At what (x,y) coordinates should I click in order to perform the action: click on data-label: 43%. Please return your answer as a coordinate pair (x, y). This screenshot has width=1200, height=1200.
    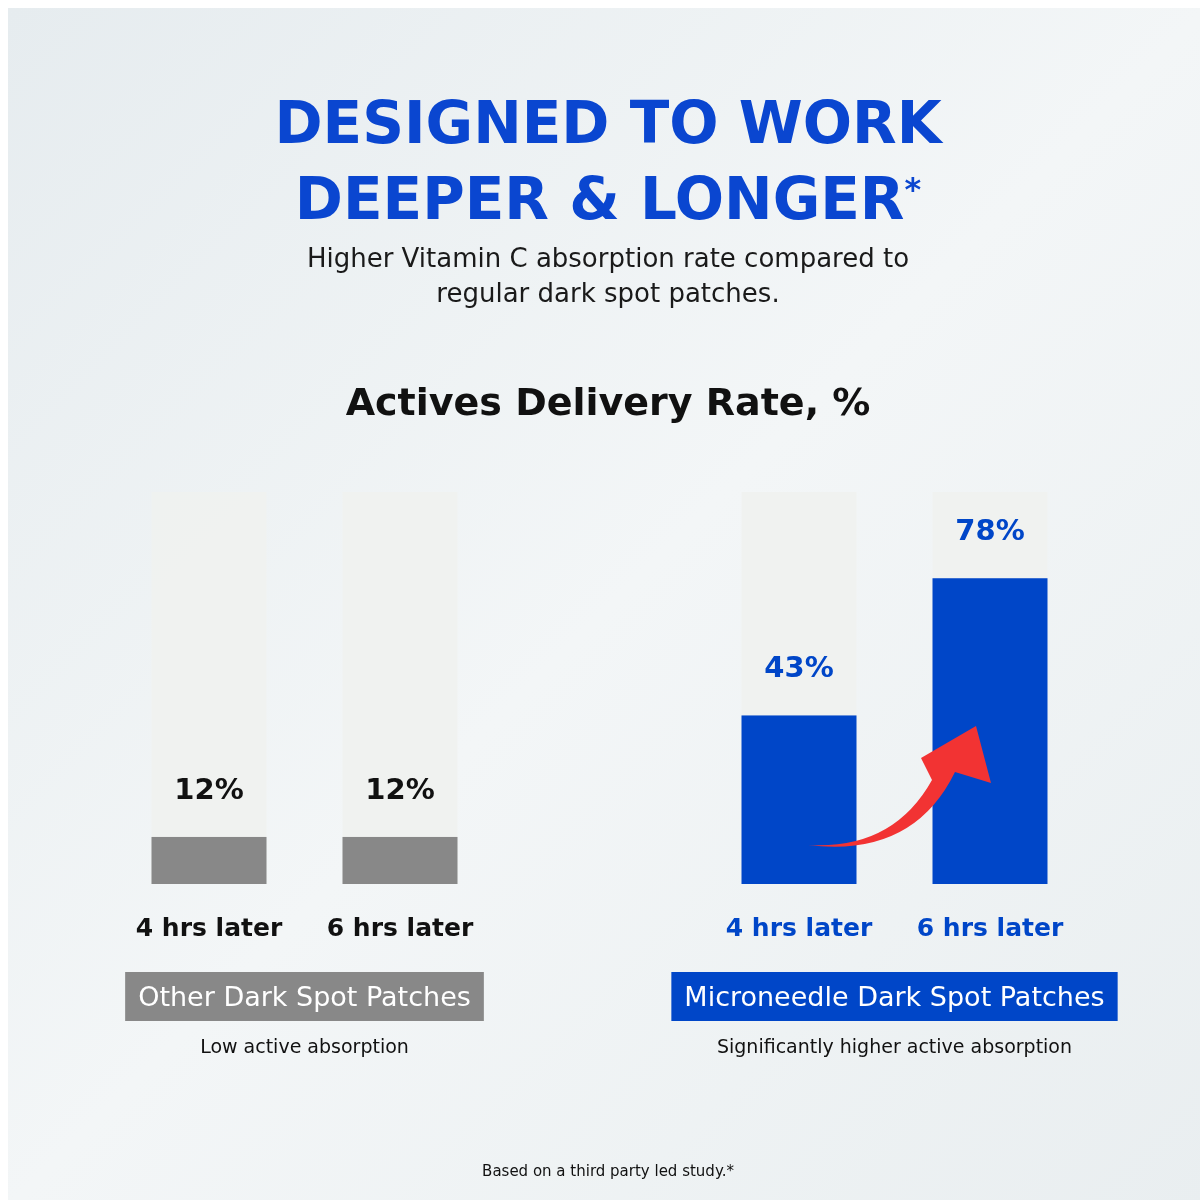
    Looking at the image, I should click on (799, 667).